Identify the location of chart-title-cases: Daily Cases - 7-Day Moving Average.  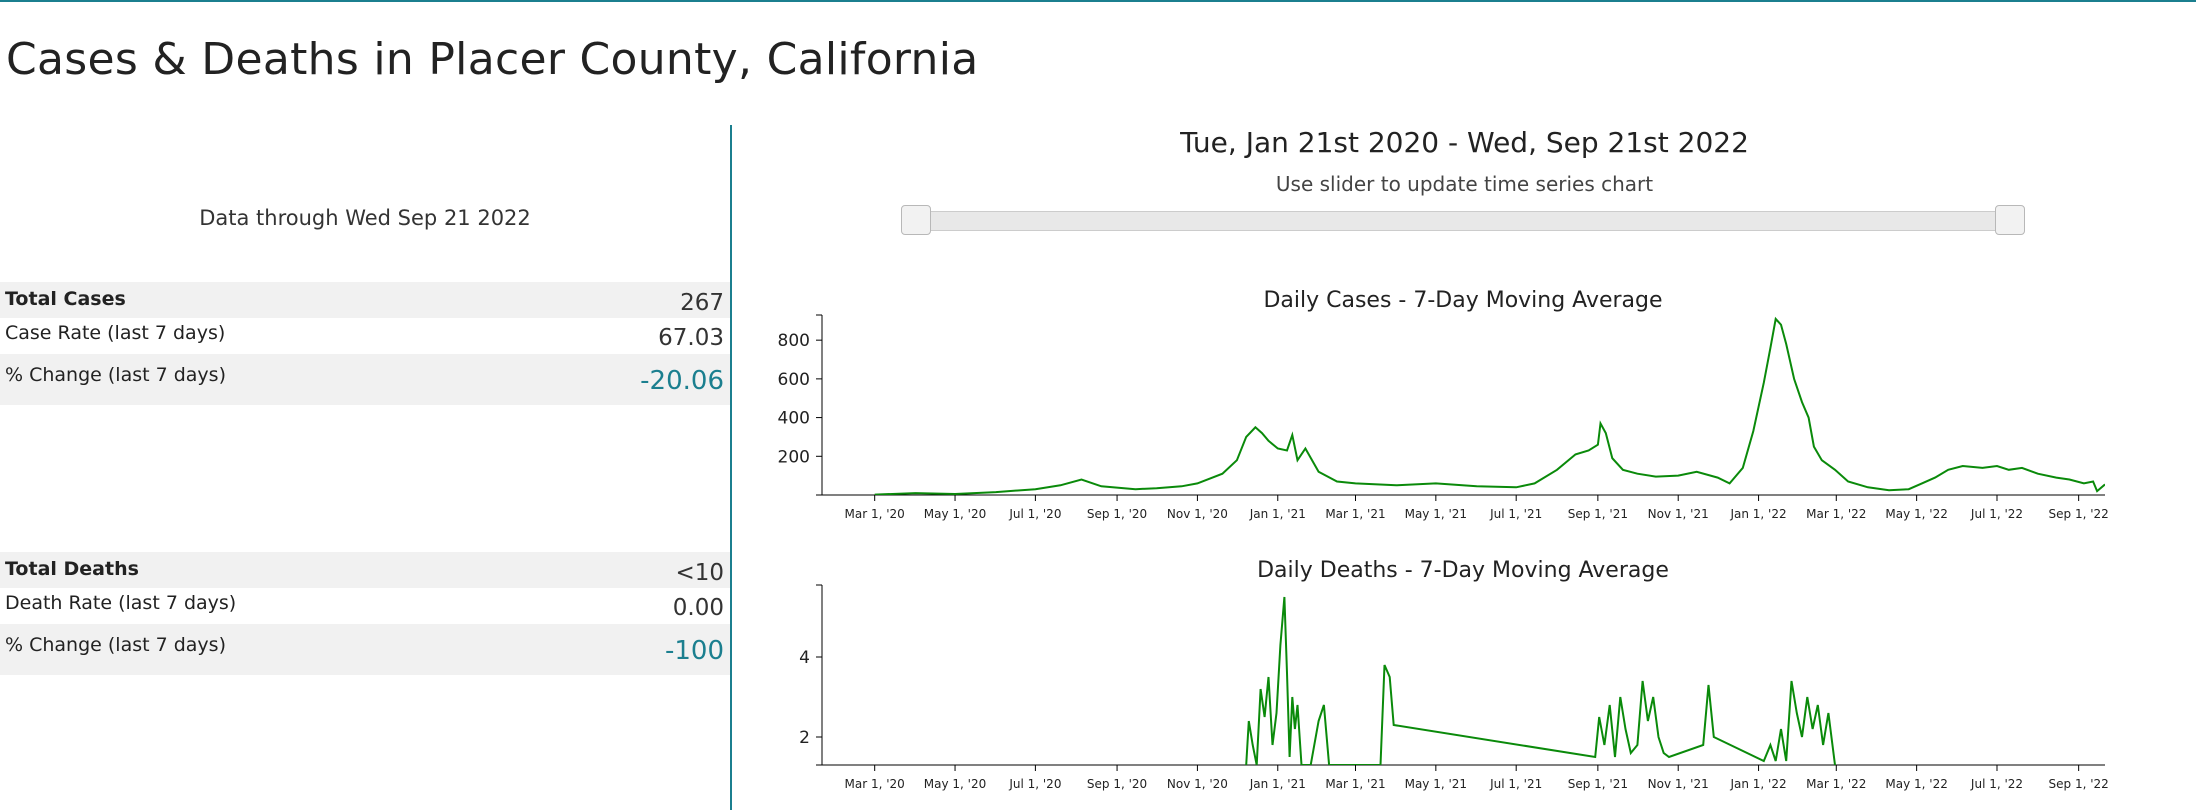
(1462, 300).